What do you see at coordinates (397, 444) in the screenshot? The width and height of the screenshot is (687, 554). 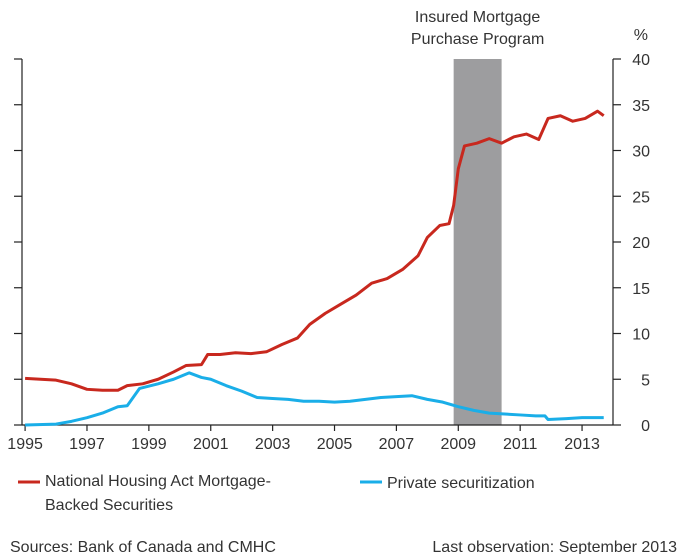 I see `x-tick-label: 2007` at bounding box center [397, 444].